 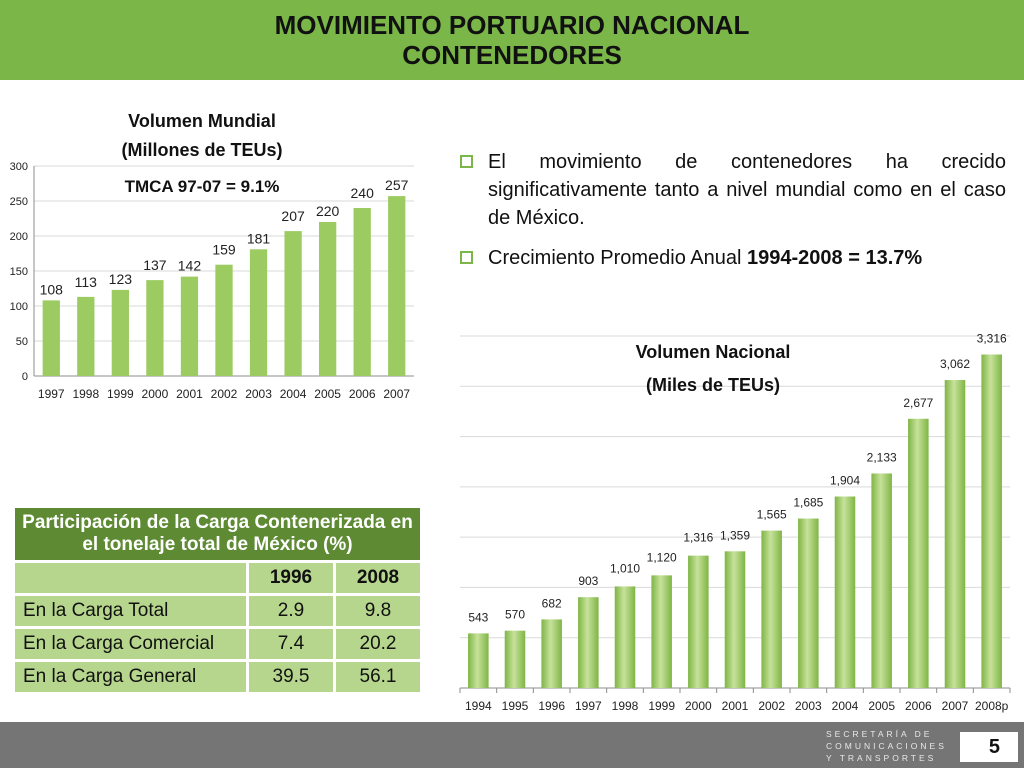 What do you see at coordinates (468, 259) in the screenshot?
I see `bullet-square-icon` at bounding box center [468, 259].